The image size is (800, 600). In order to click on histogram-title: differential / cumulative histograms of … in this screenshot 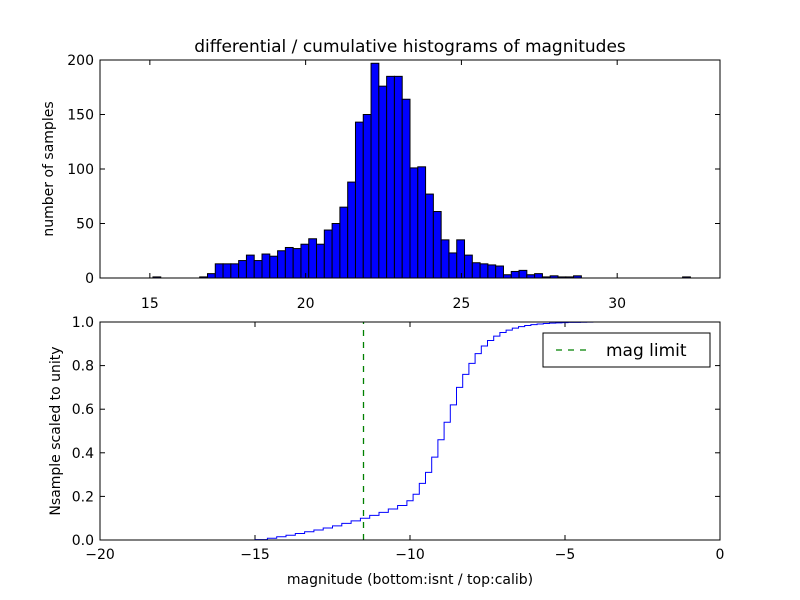, I will do `click(410, 47)`.